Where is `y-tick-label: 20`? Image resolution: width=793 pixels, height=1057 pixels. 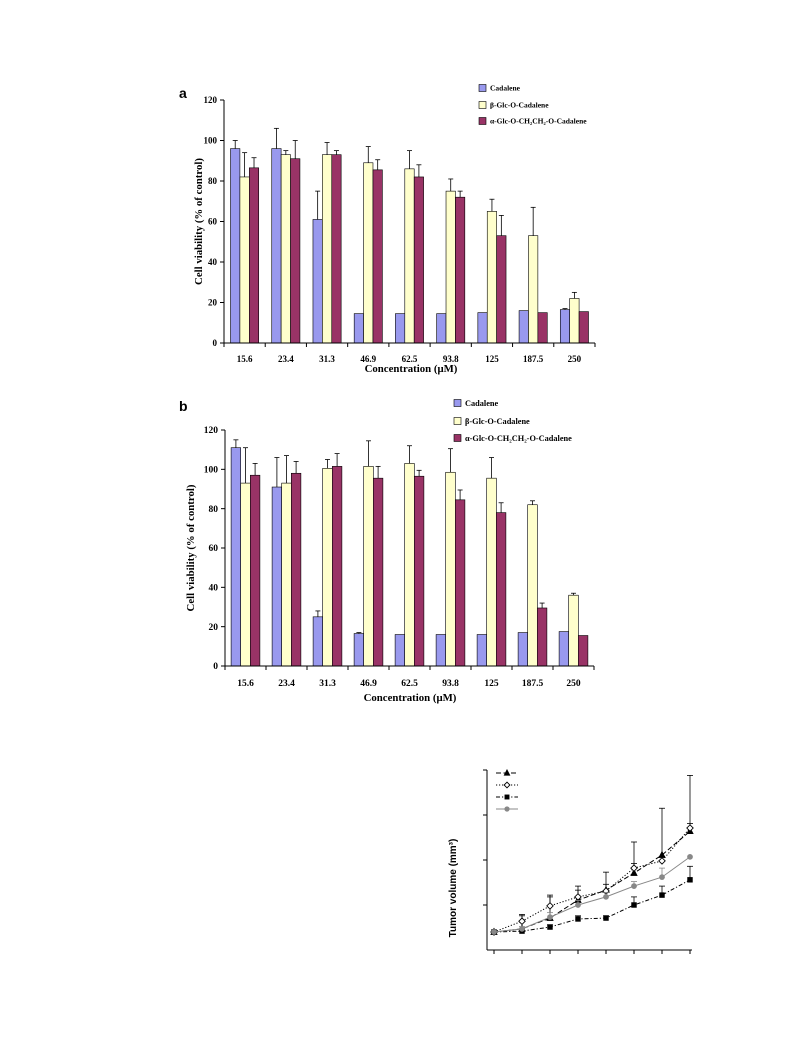 y-tick-label: 20 is located at coordinates (214, 628).